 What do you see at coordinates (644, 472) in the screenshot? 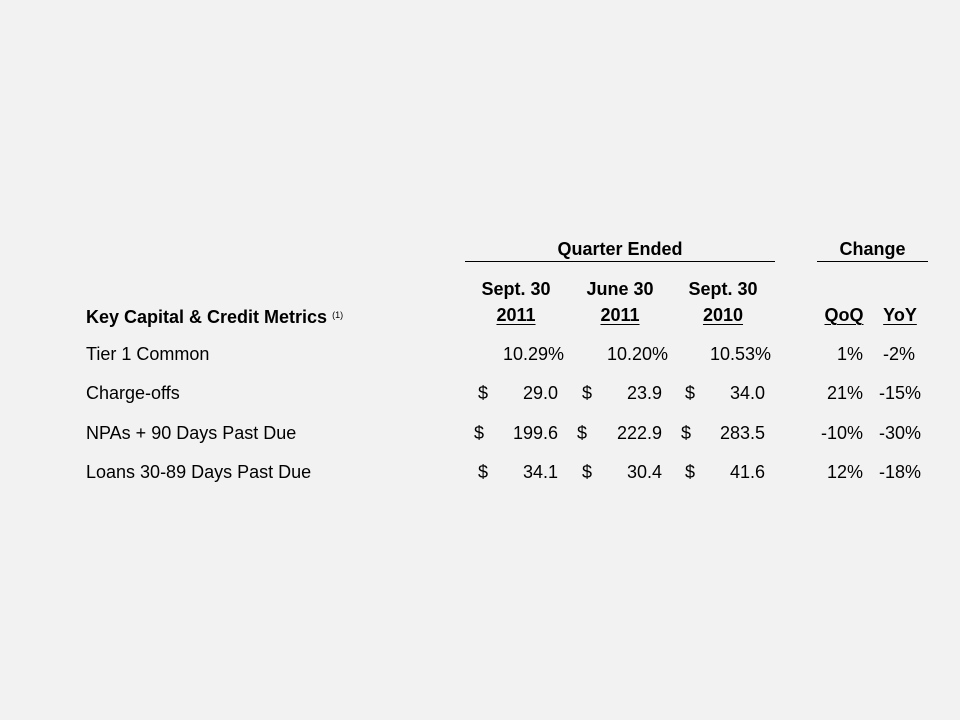
I see `value-loans-jun2011: 30.4` at bounding box center [644, 472].